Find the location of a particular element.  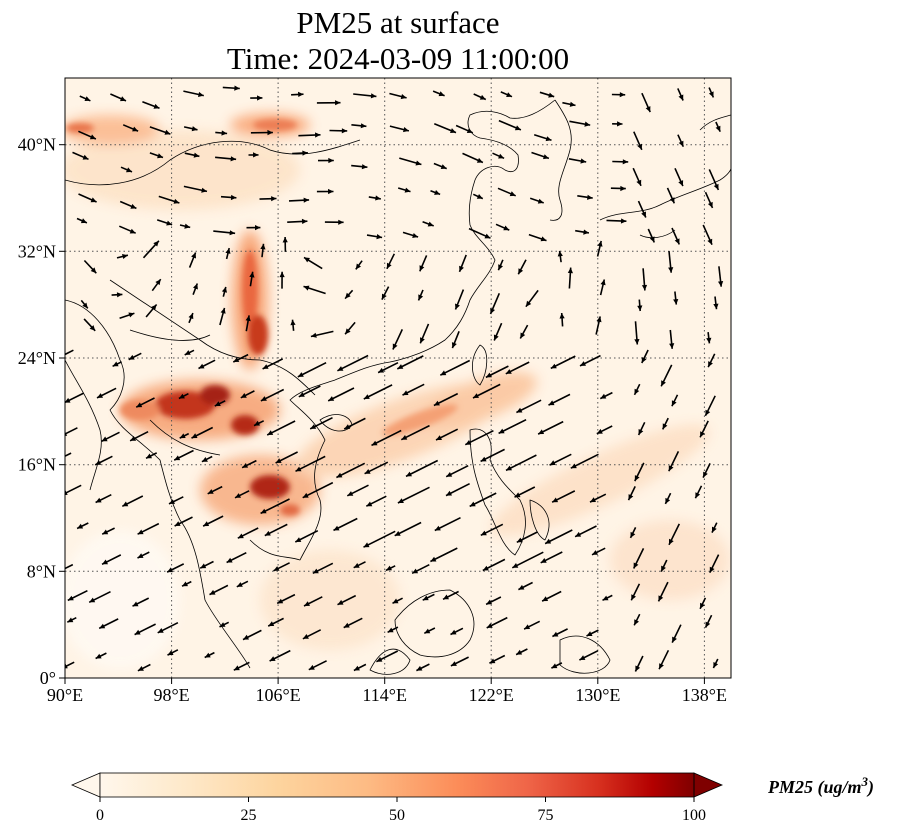

lat-tick-marks is located at coordinates (62, 411).